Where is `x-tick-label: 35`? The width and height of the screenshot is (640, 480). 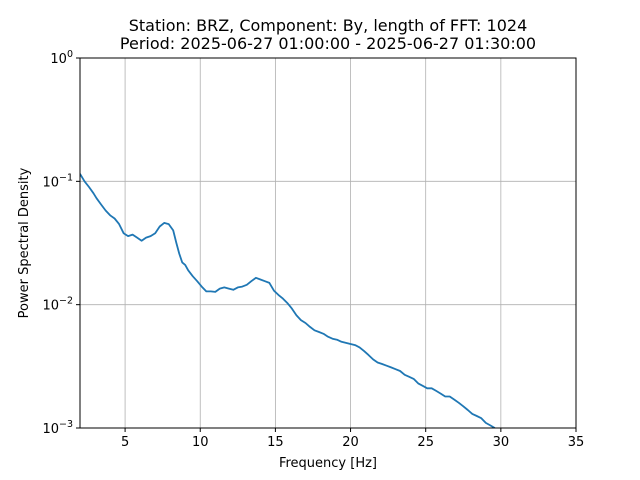
x-tick-label: 35 is located at coordinates (576, 442).